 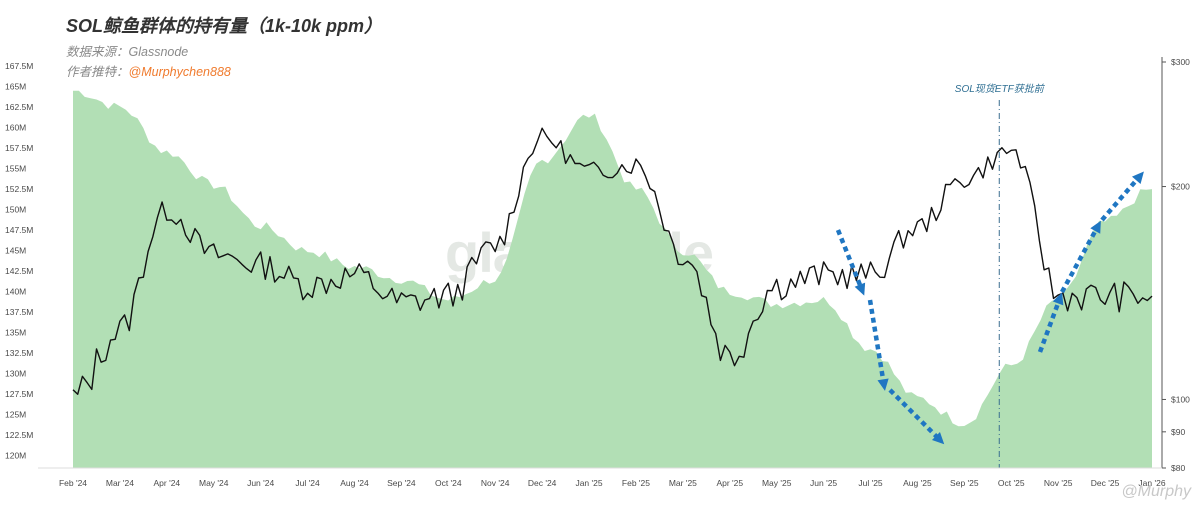 I want to click on corner-watermark: @Murphy, so click(x=1156, y=491).